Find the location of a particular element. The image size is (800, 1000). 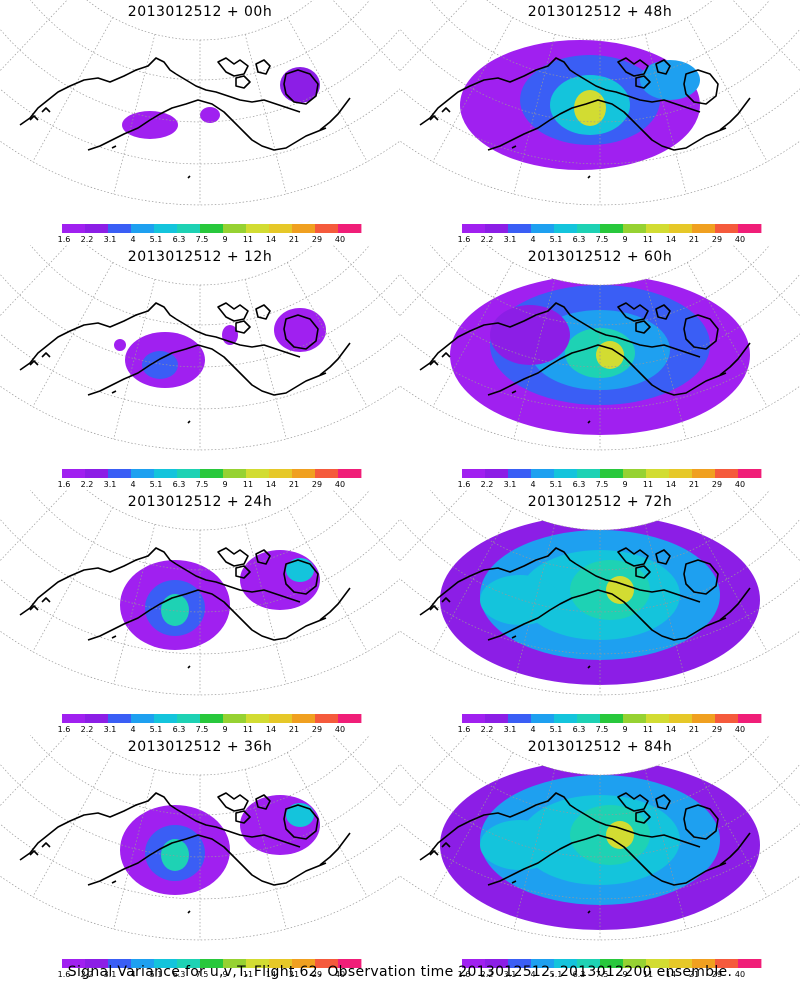

map-12h: 1.6 2.2 3.1 4 5.1 6.3 7.5 9 11 14 21 29 40 is located at coordinates (200, 367).